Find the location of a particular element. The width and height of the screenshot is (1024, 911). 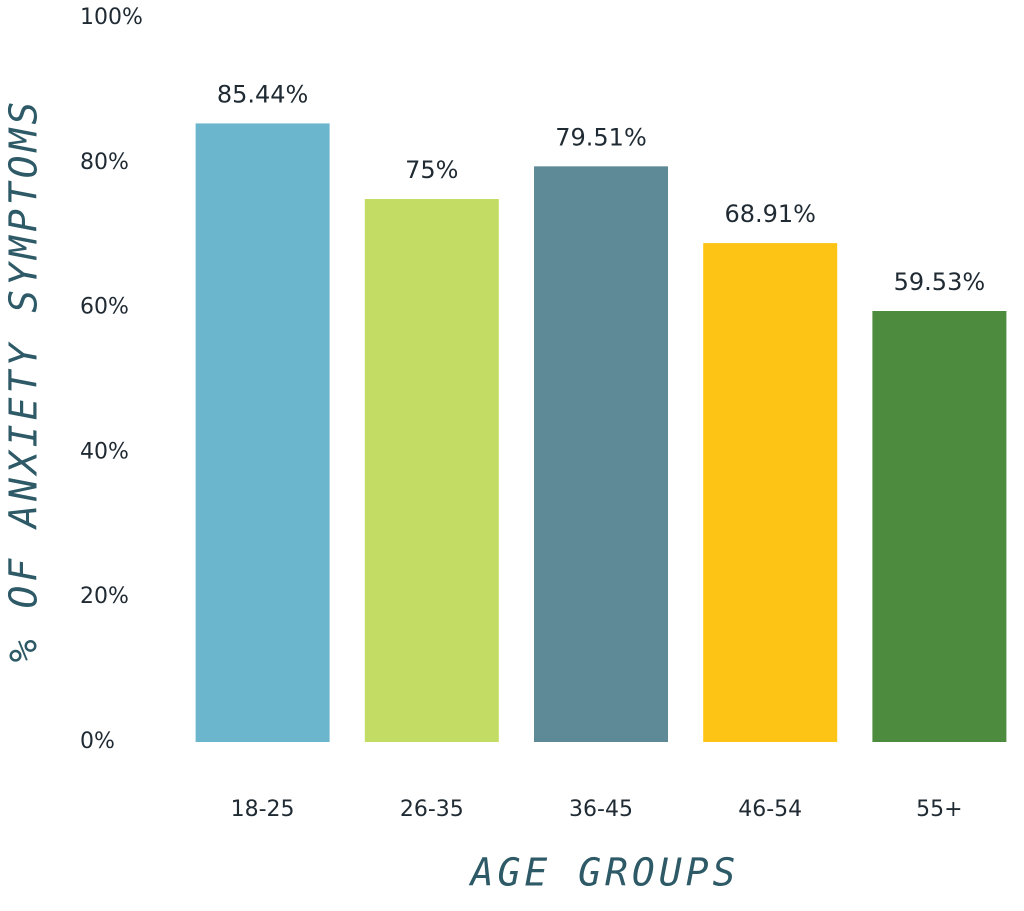

y-axis-title: % OF ANXIETY SYMPTOMS is located at coordinates (24, 380).